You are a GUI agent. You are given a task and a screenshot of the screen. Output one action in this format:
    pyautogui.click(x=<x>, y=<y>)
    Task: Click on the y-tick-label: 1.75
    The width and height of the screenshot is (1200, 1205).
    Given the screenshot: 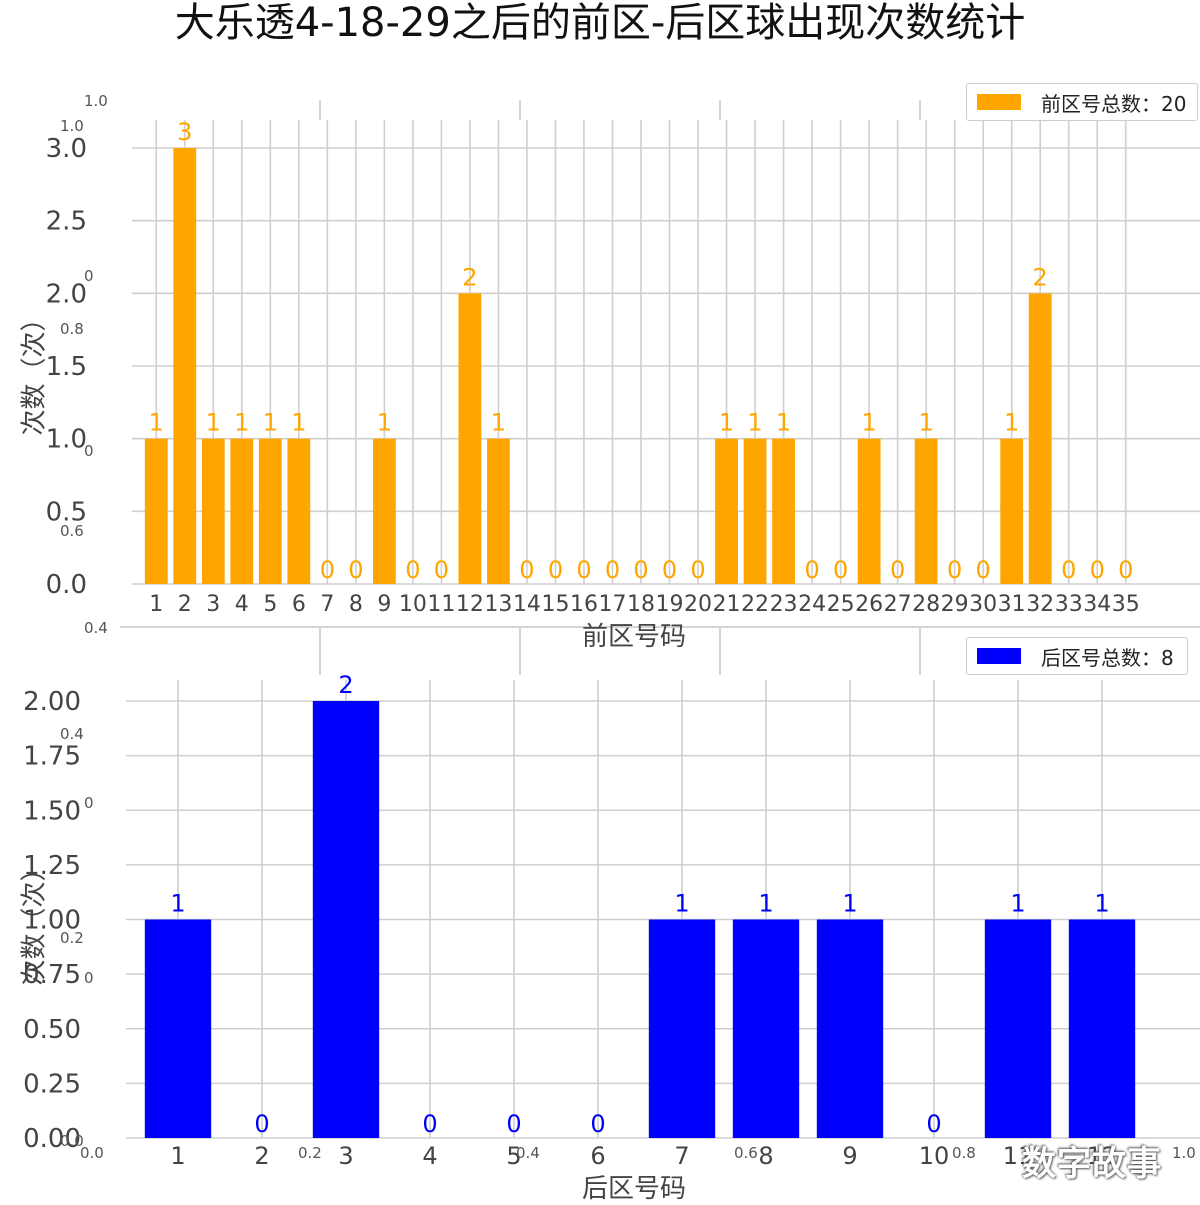 What is the action you would take?
    pyautogui.click(x=52, y=757)
    